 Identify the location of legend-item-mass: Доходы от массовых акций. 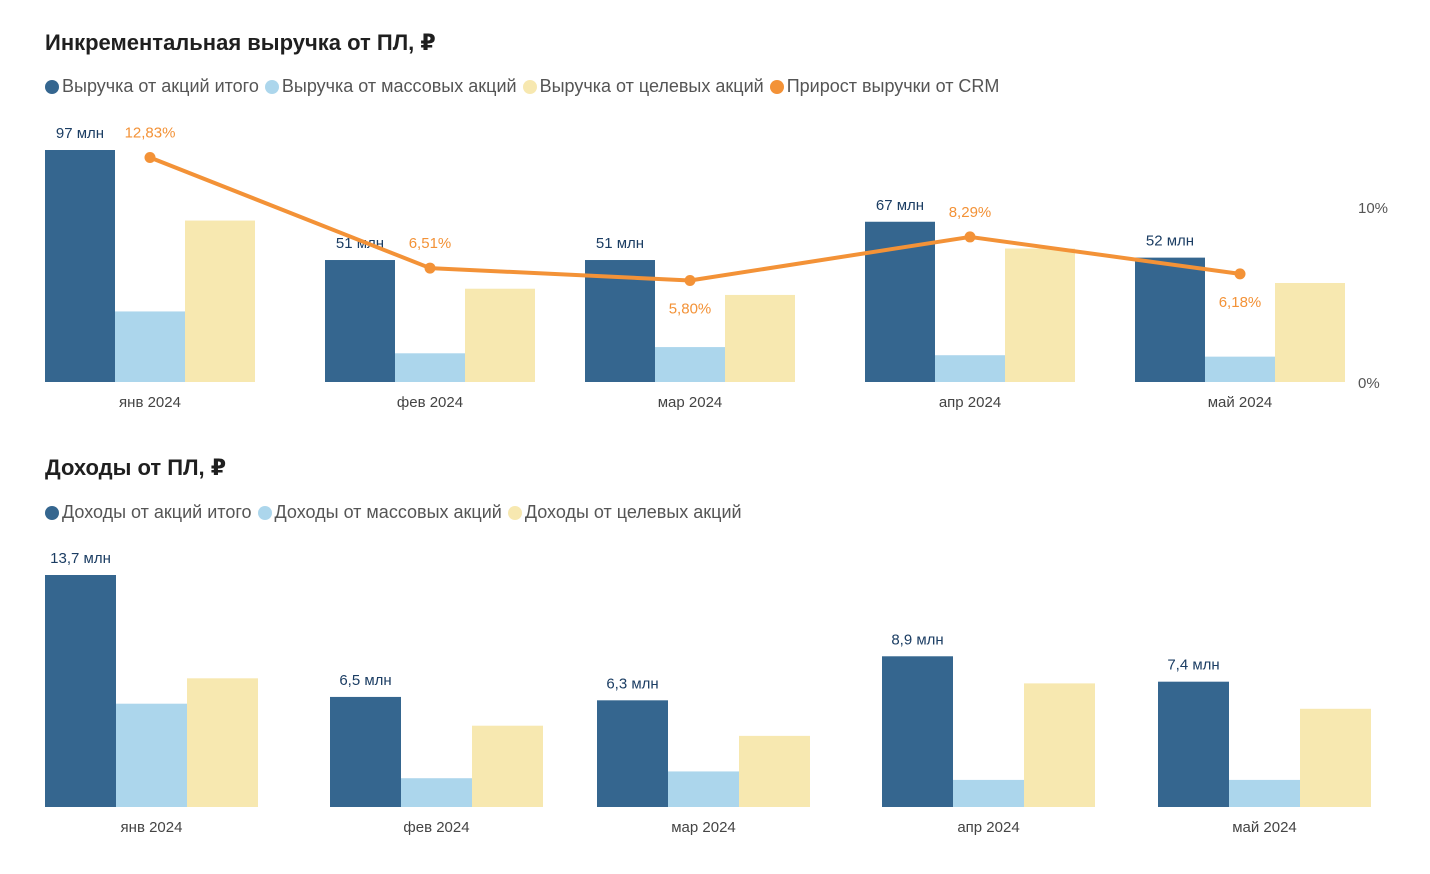
(379, 512).